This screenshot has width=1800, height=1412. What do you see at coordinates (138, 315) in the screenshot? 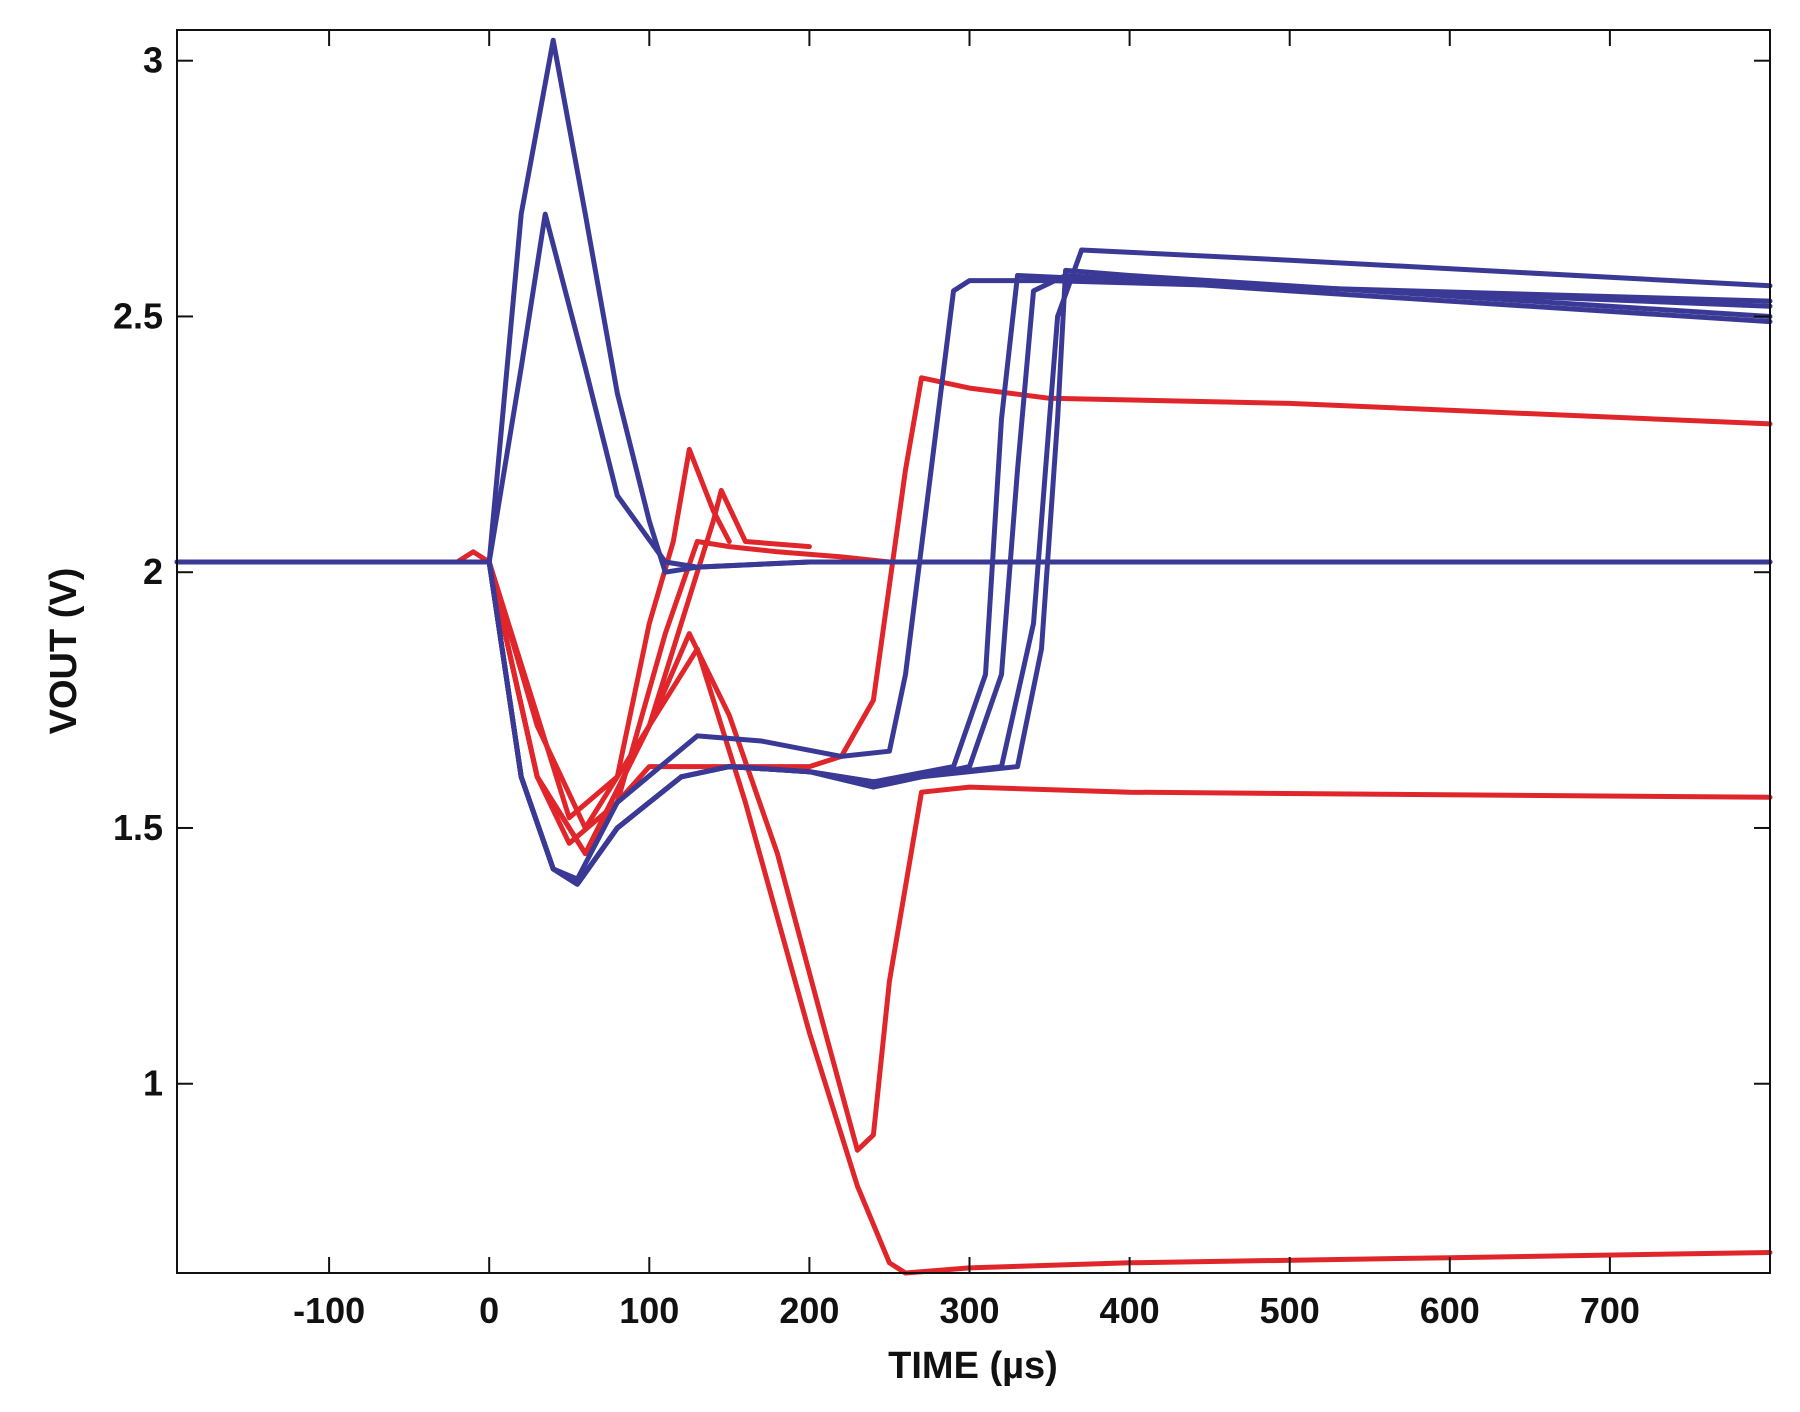
I see `y-tick-label: 2.5` at bounding box center [138, 315].